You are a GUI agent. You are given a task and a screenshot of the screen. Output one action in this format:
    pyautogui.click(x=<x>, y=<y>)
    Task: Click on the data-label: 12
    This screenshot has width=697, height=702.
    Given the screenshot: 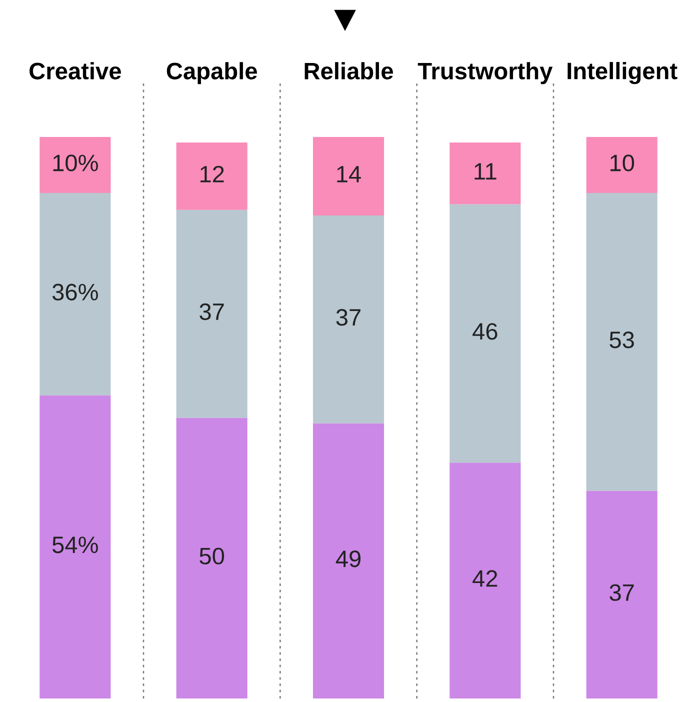 What is the action you would take?
    pyautogui.click(x=212, y=174)
    